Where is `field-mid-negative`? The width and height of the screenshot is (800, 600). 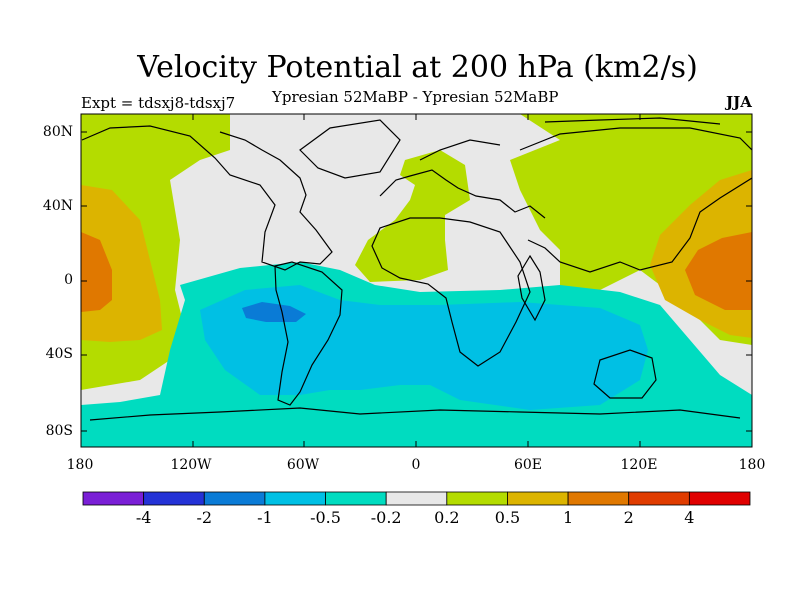 field-mid-negative is located at coordinates (424, 347).